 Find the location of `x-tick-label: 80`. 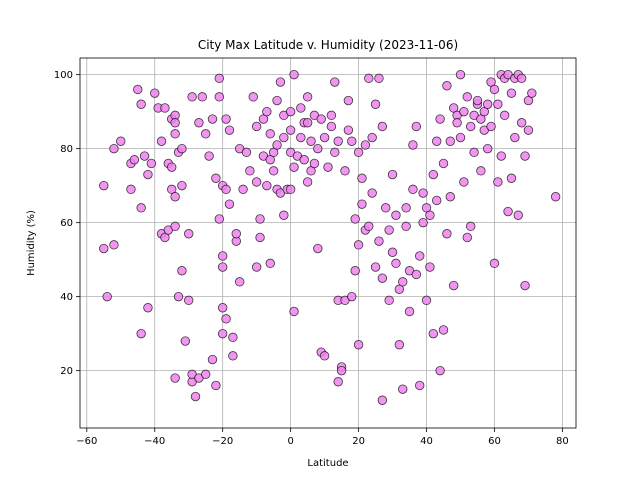

x-tick-label: 80 is located at coordinates (562, 441).